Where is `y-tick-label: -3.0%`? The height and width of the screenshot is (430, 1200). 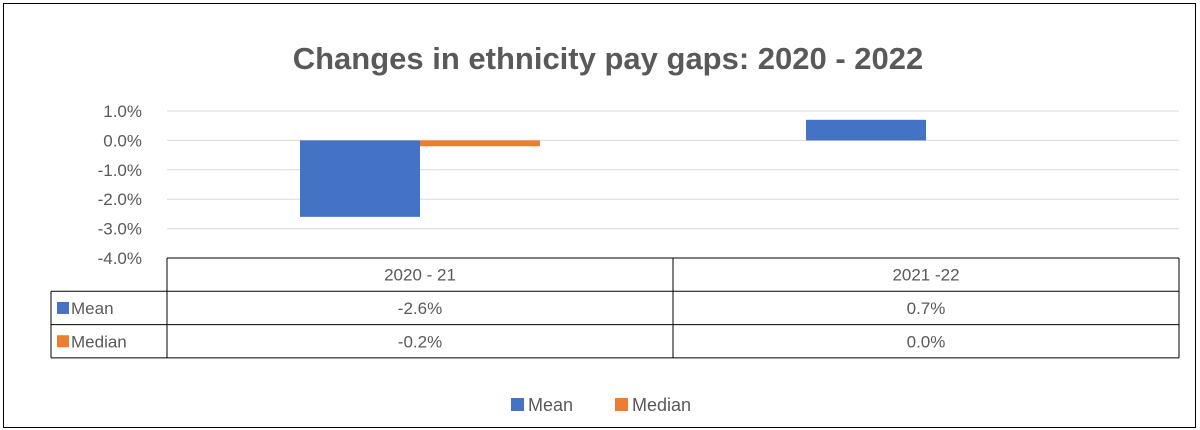
y-tick-label: -3.0% is located at coordinates (120, 229).